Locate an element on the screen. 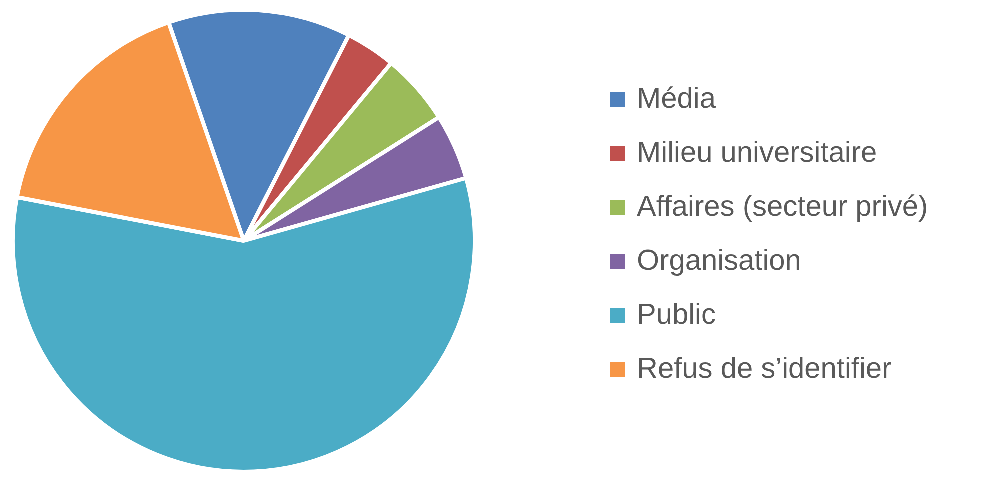  legend-label: Refus de s’identifier is located at coordinates (764, 369).